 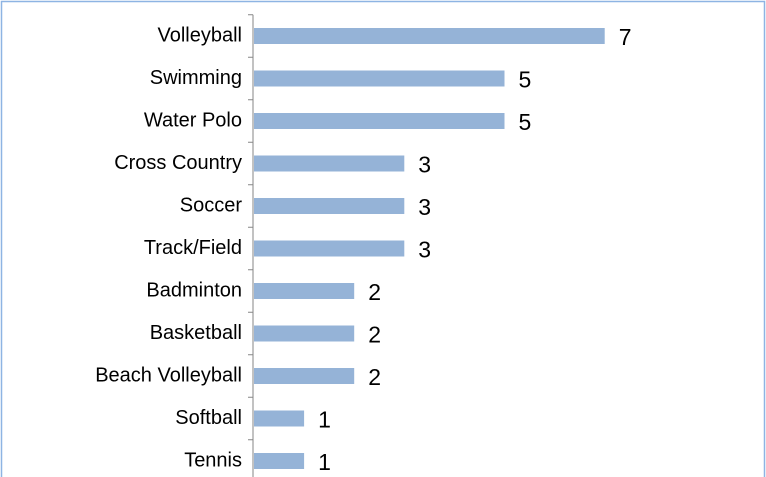 What do you see at coordinates (213, 460) in the screenshot?
I see `category-label: Tennis` at bounding box center [213, 460].